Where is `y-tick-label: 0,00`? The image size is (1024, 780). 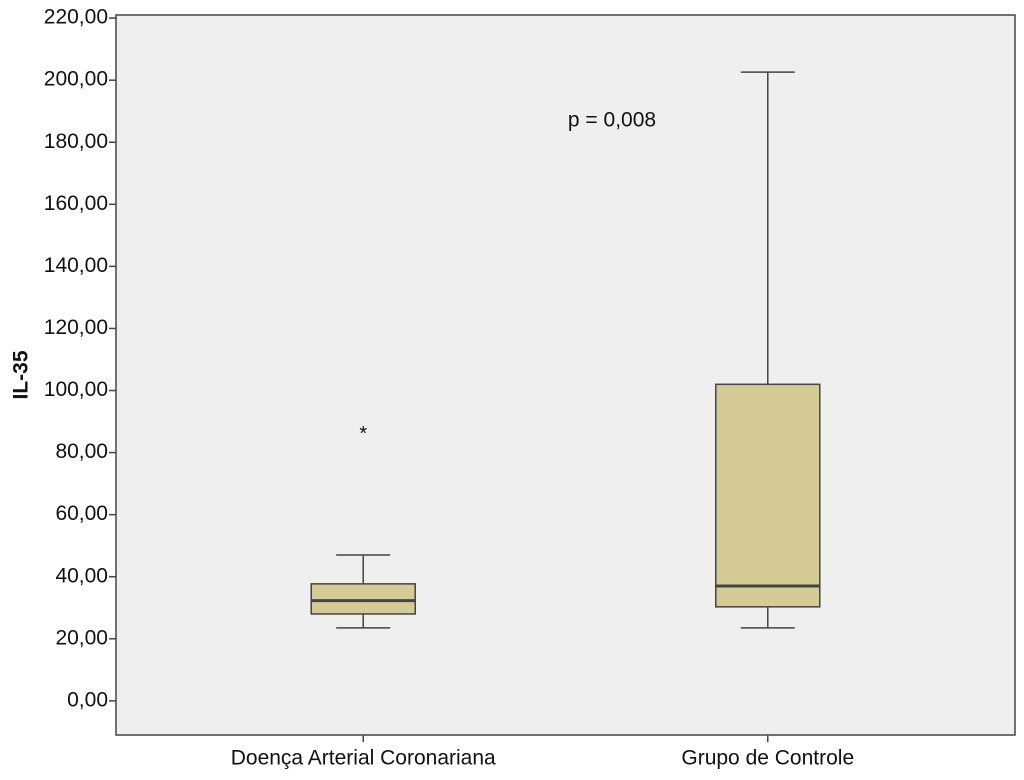
y-tick-label: 0,00 is located at coordinates (87, 699).